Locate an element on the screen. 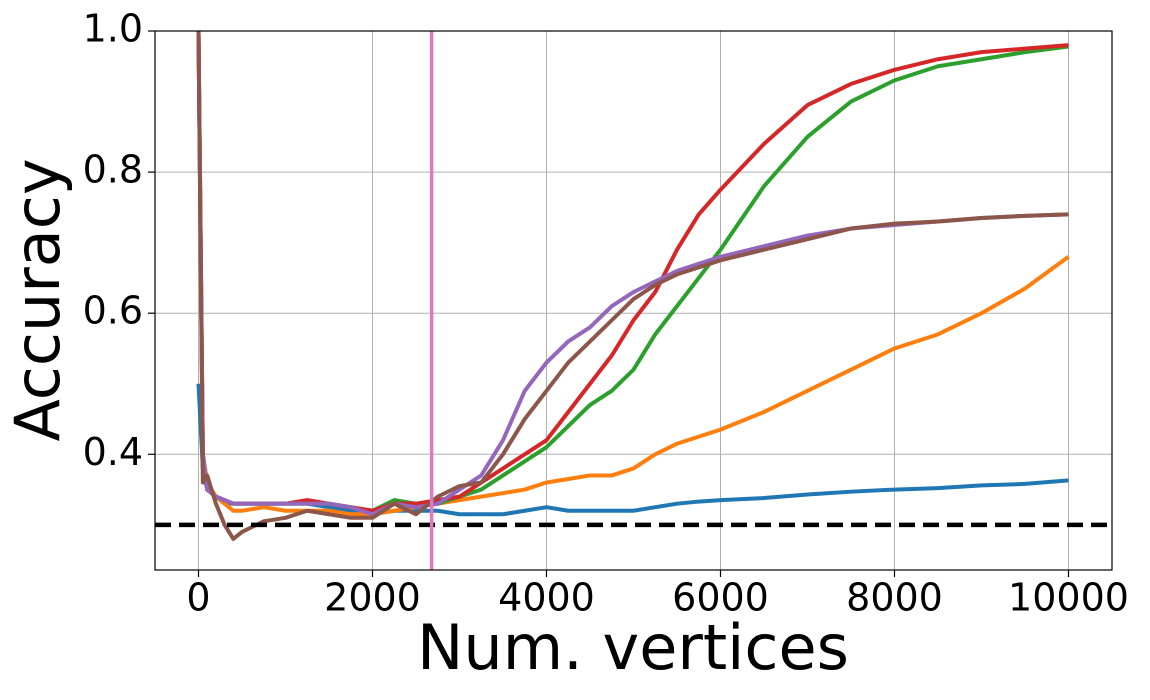 The height and width of the screenshot is (700, 1150). x-tick-label: 4000 is located at coordinates (546, 598).